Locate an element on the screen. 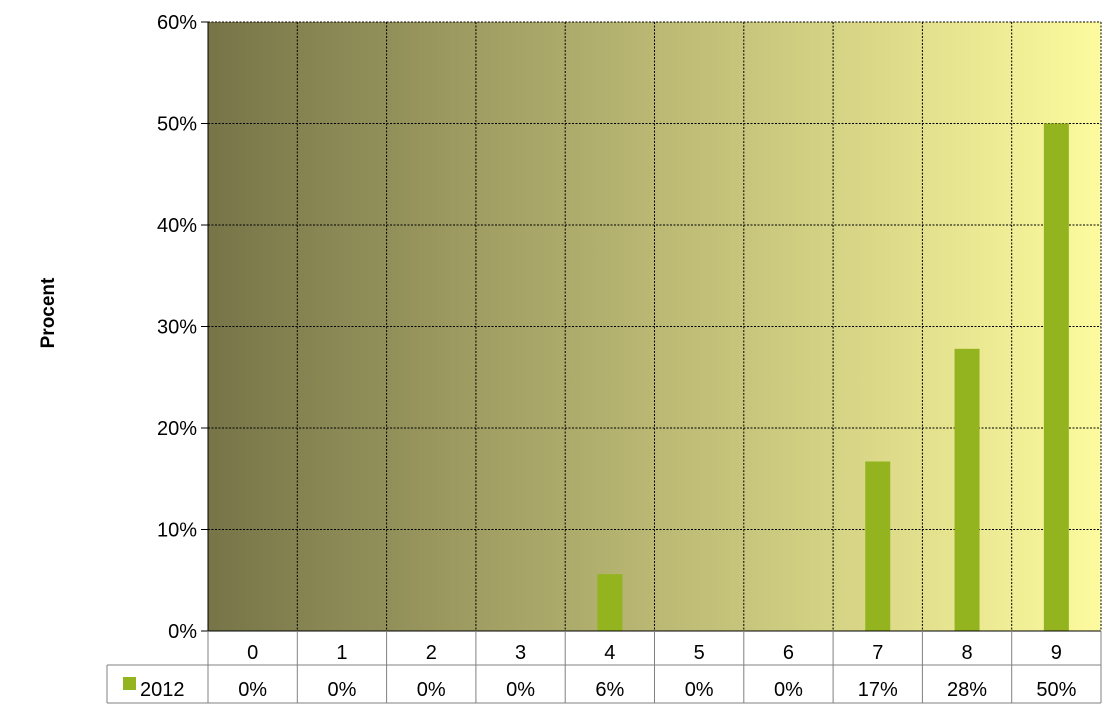 The image size is (1105, 710). y-tick-label: 20% is located at coordinates (177, 429).